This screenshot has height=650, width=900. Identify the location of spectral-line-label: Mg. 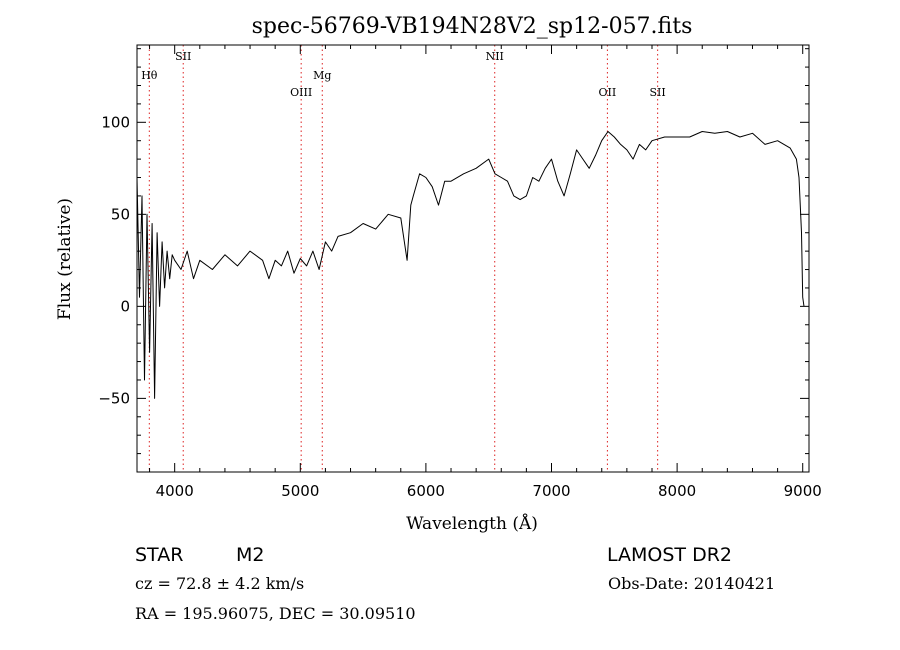
(322, 75).